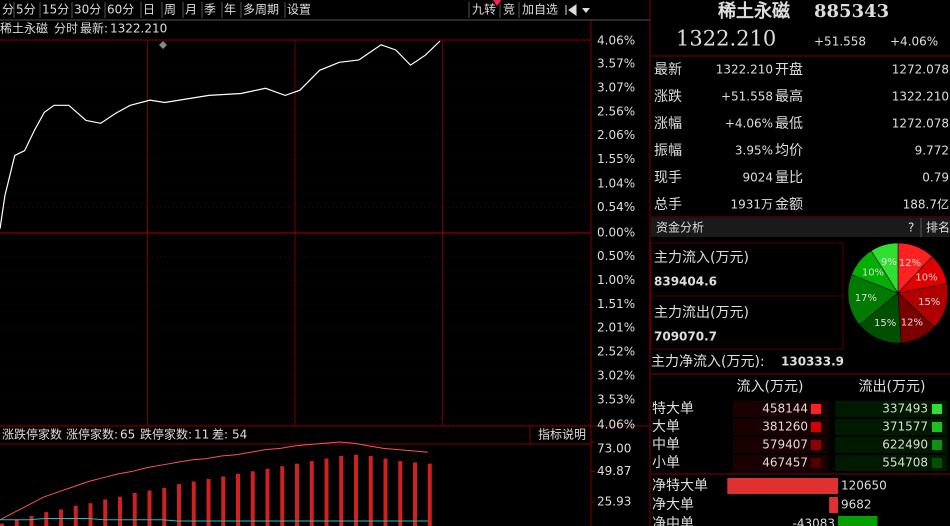 This screenshot has width=950, height=526. I want to click on y-tick-label: 2.01%, so click(616, 328).